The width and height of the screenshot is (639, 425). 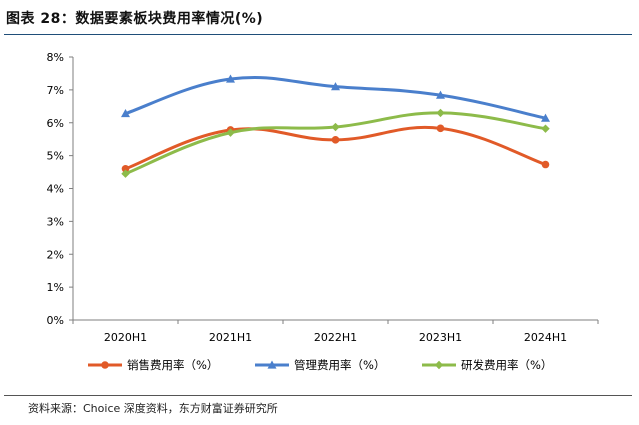 I want to click on source-note: 资料来源：Choice 深度资料，东方财富证券研究所, so click(x=153, y=408).